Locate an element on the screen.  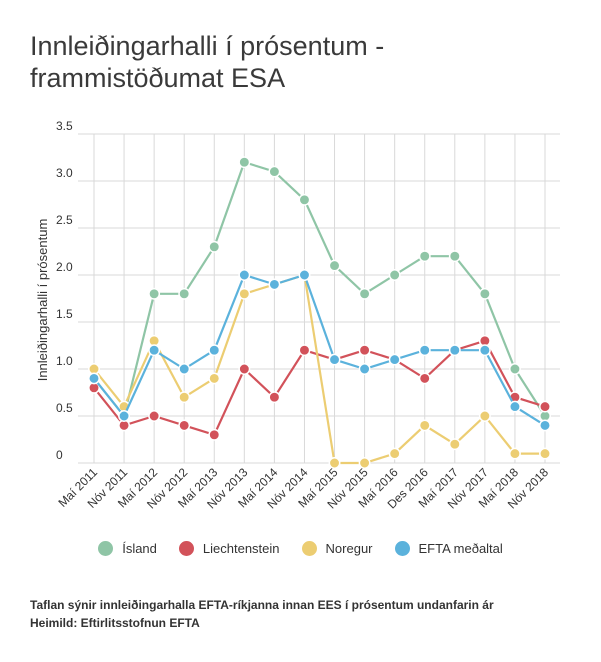
y-tick-label: 0 is located at coordinates (59, 455).